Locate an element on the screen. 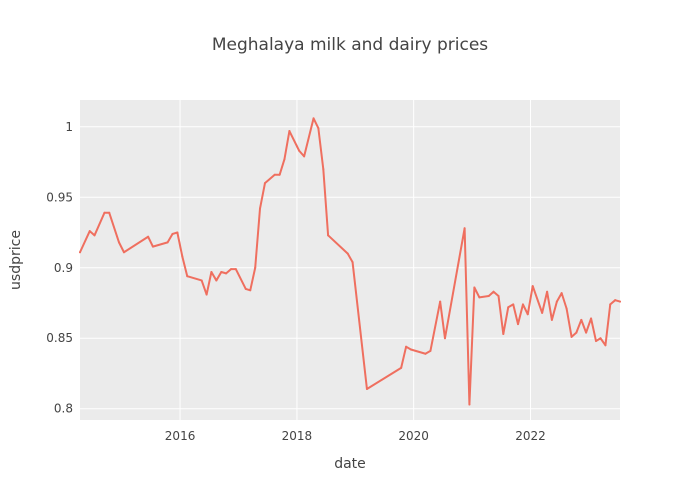 This screenshot has width=700, height=500. x-tick-label: 2016 is located at coordinates (180, 436).